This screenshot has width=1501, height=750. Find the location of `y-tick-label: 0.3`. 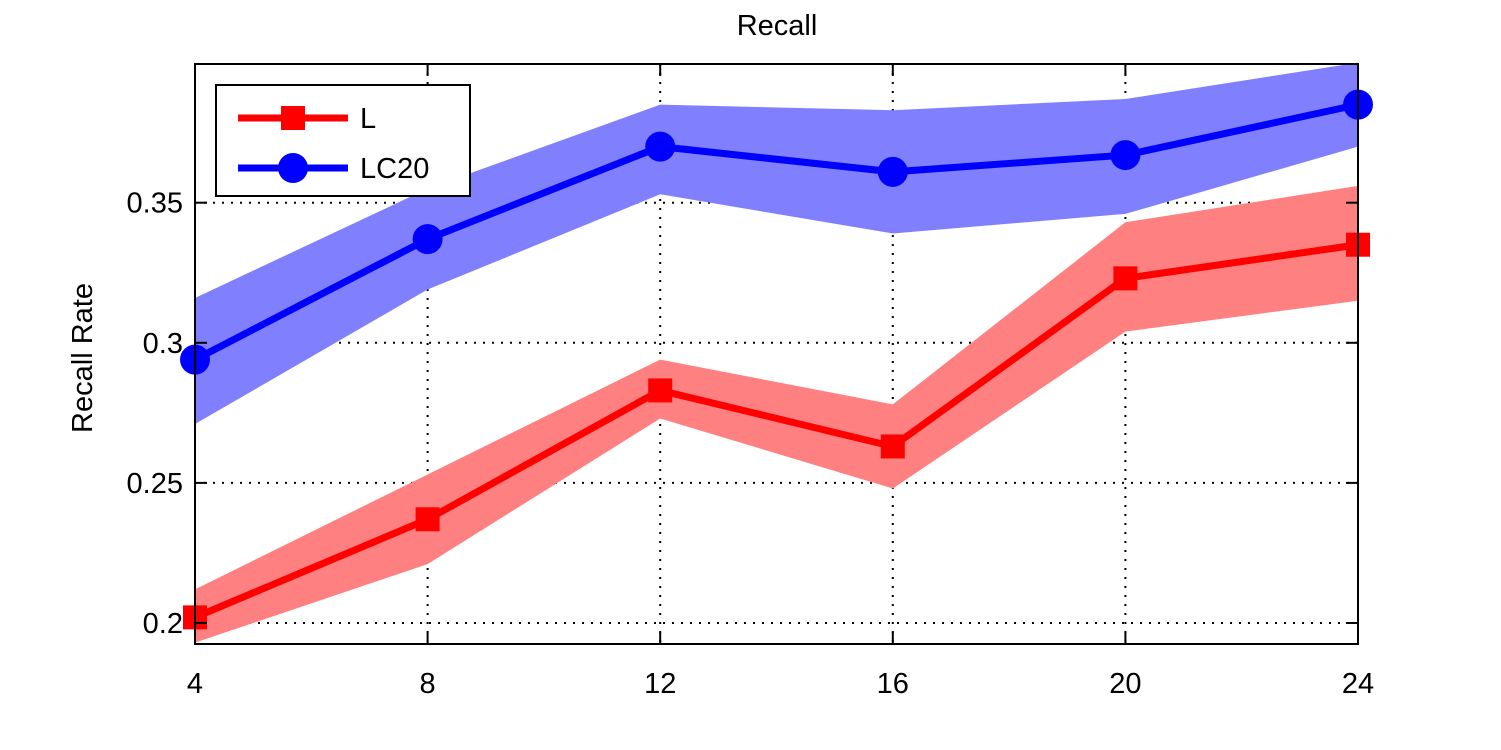

y-tick-label: 0.3 is located at coordinates (163, 344).